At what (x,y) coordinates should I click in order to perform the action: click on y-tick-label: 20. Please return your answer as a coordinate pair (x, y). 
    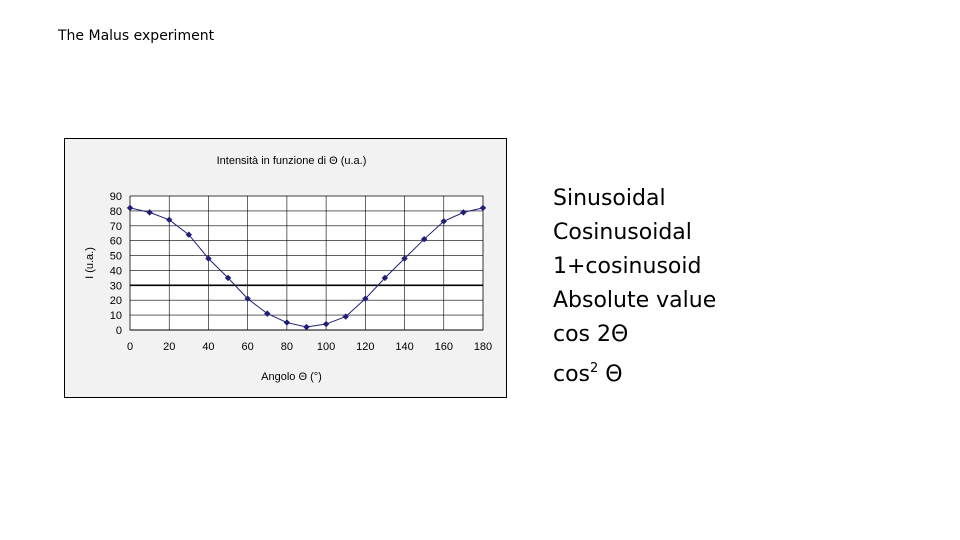
    Looking at the image, I should click on (116, 301).